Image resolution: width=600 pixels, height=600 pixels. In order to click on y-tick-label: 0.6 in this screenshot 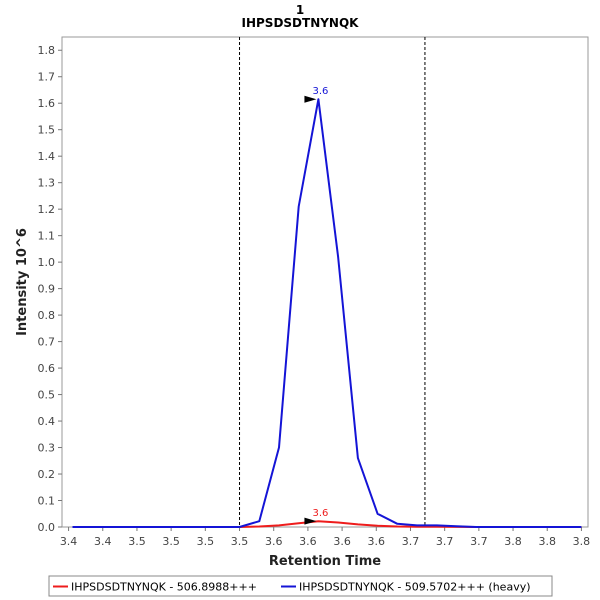, I will do `click(47, 368)`.